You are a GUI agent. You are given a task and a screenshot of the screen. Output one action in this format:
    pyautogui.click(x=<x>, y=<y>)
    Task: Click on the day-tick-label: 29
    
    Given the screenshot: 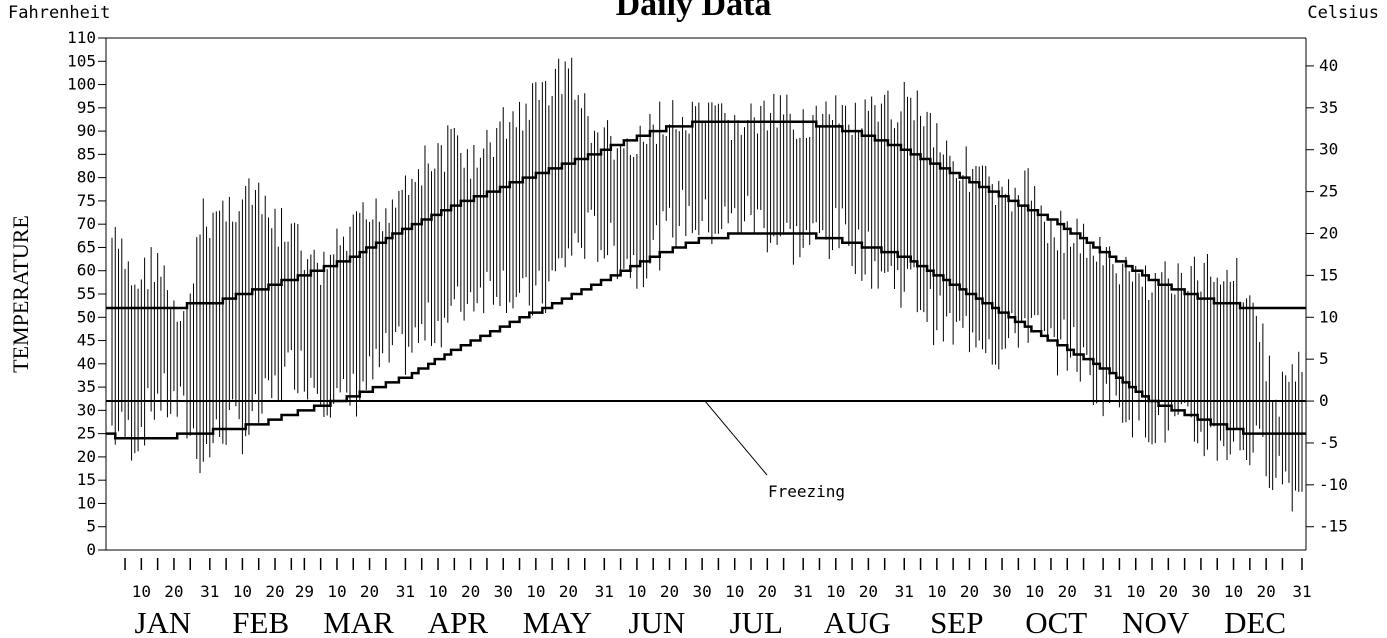 What is the action you would take?
    pyautogui.click(x=304, y=591)
    